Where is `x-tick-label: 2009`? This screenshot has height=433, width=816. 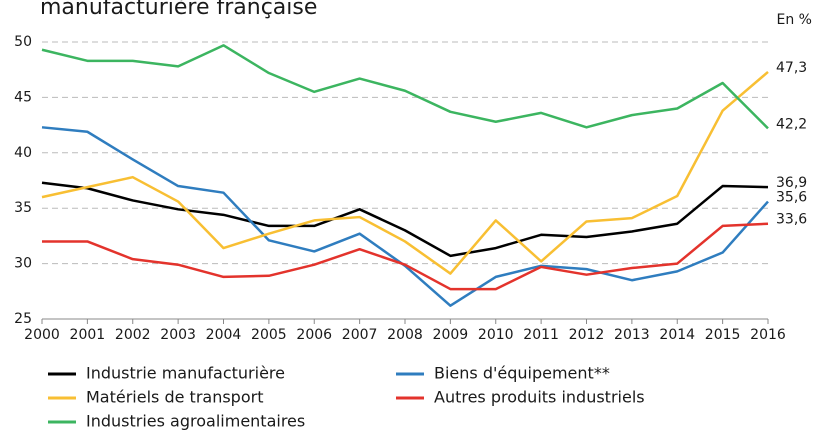
x-tick-label: 2009 is located at coordinates (451, 335).